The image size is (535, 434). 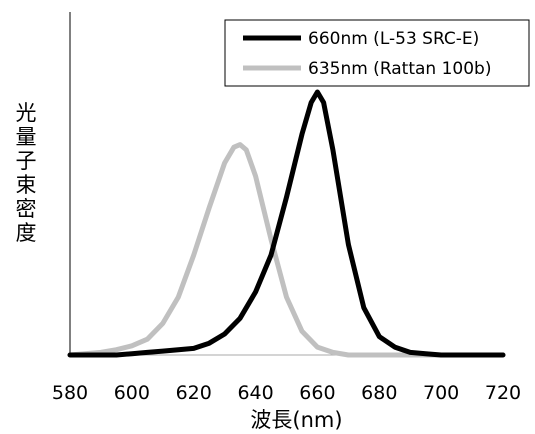 I want to click on x-tick-label: 720, so click(x=503, y=393).